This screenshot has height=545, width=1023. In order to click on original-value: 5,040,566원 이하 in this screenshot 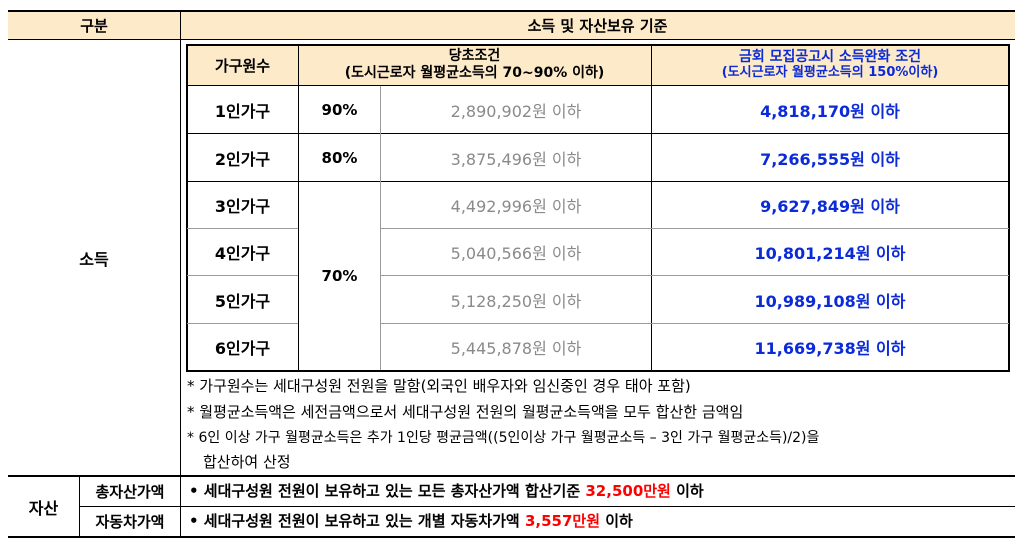, I will do `click(516, 253)`.